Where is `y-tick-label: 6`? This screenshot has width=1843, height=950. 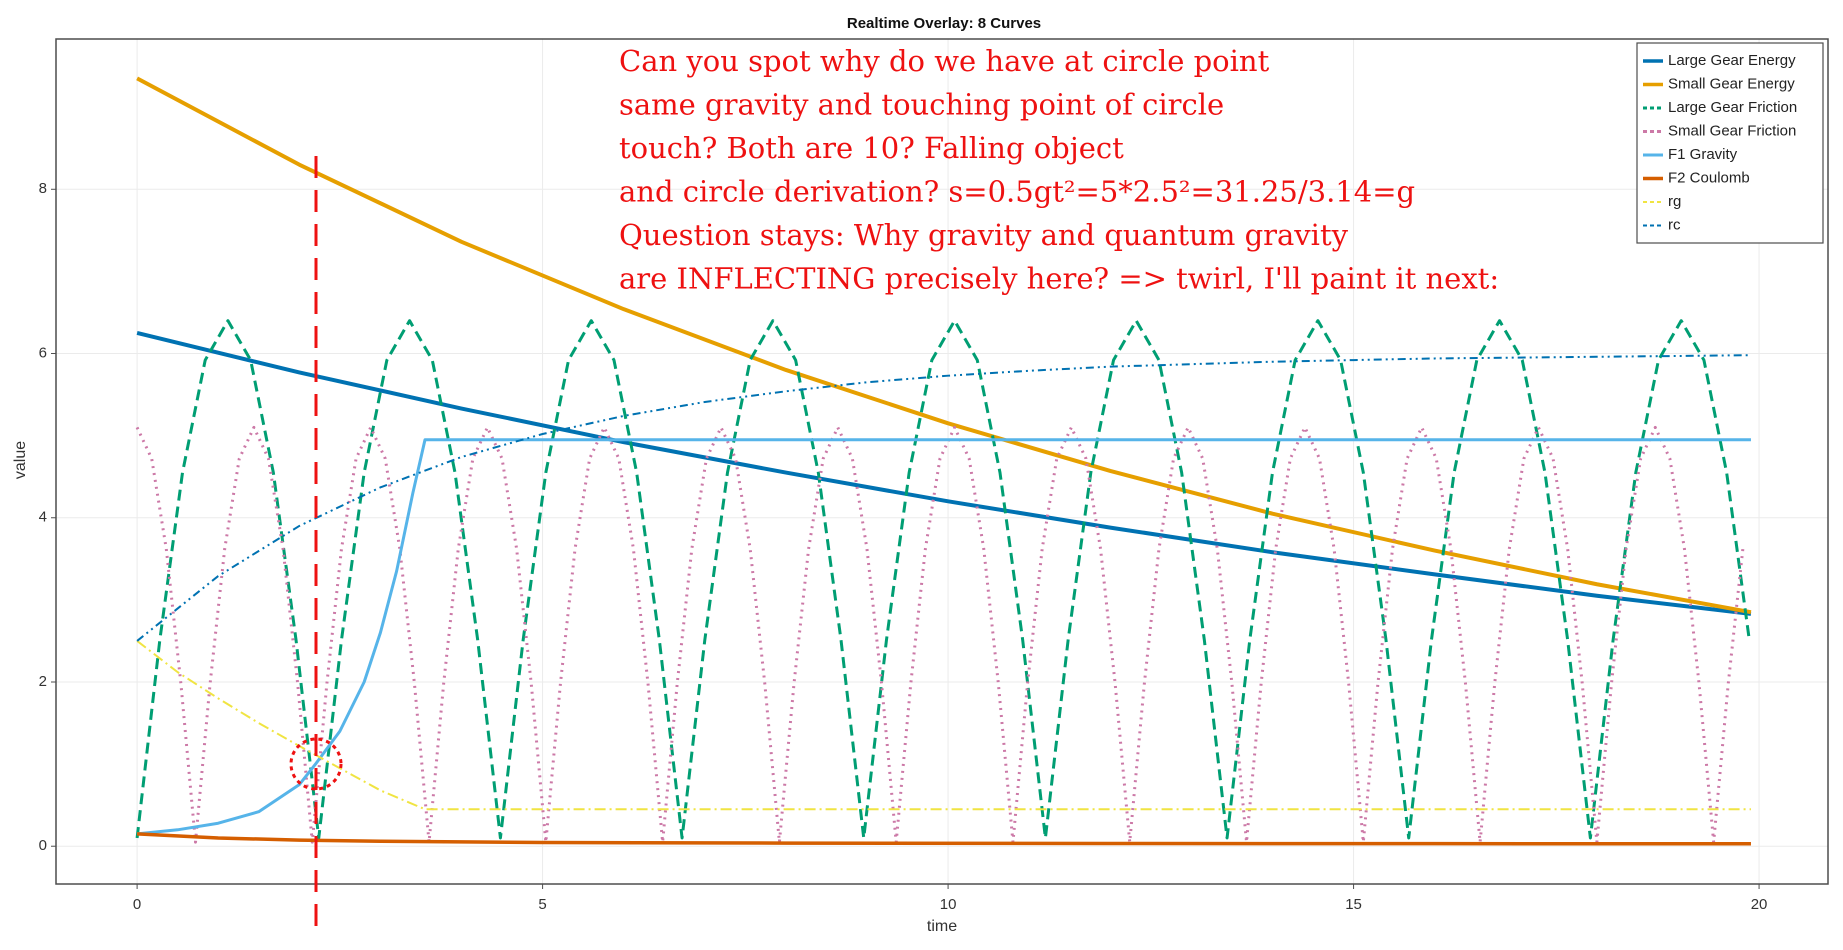 y-tick-label: 6 is located at coordinates (43, 352).